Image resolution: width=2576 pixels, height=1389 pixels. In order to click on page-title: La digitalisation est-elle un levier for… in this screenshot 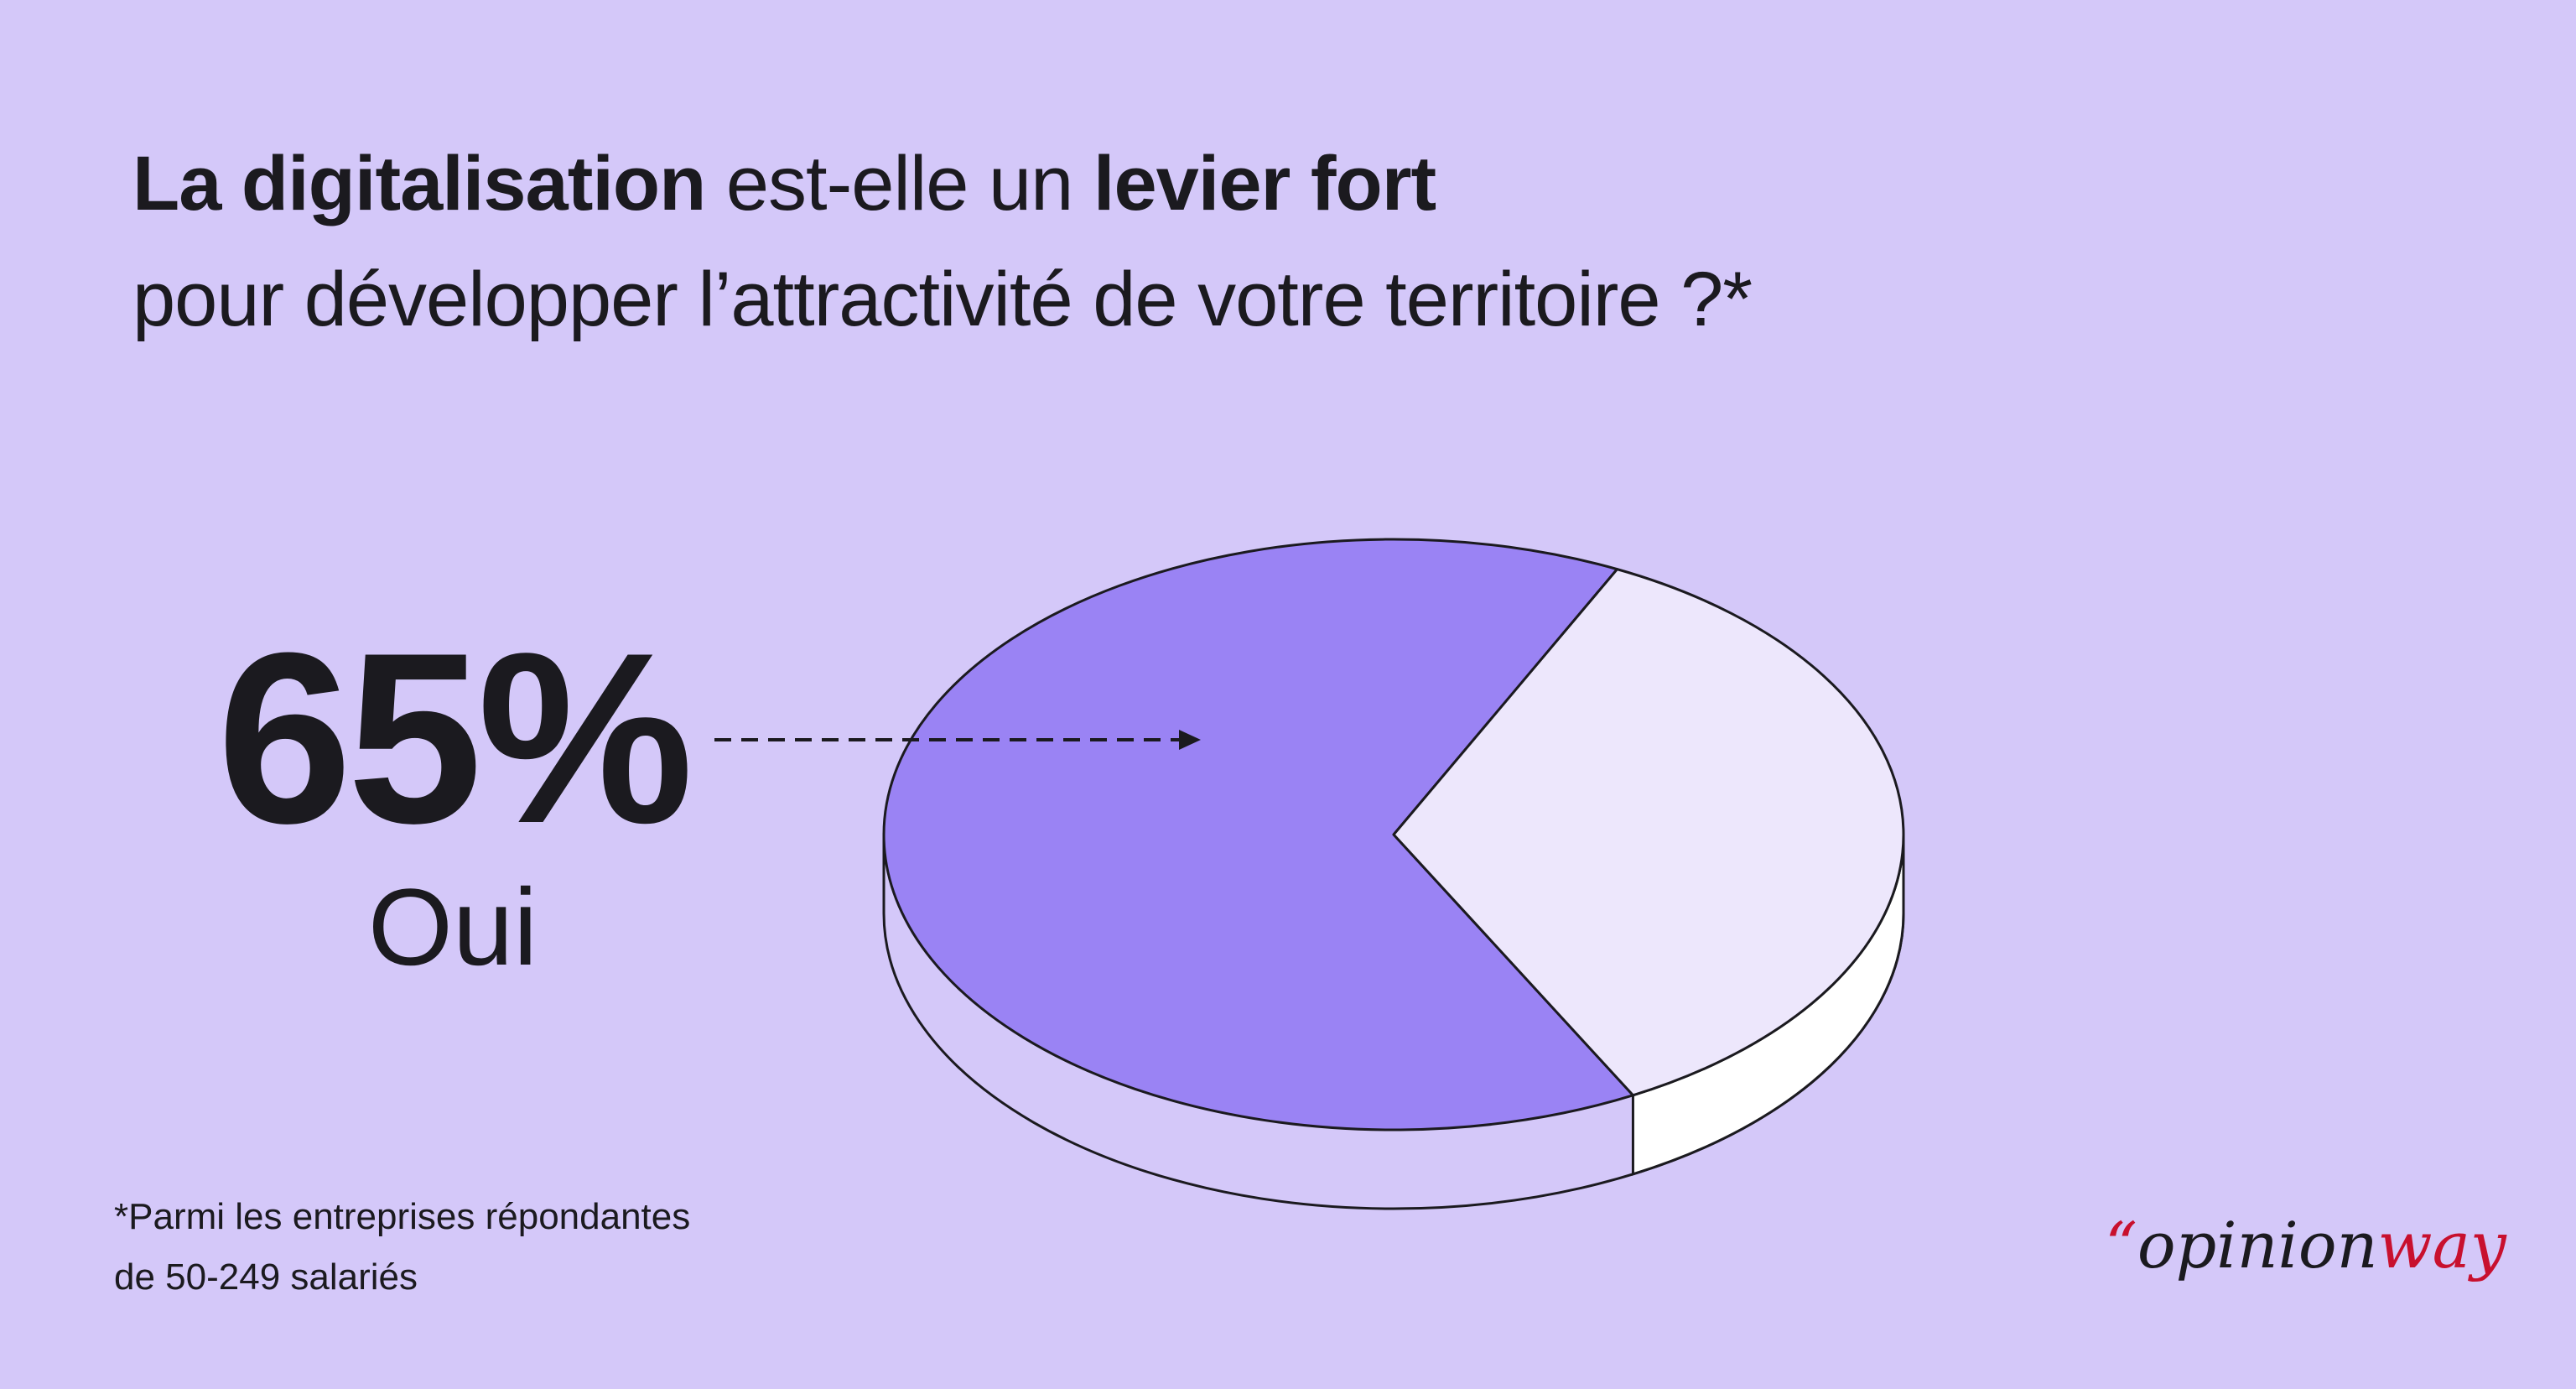, I will do `click(942, 241)`.